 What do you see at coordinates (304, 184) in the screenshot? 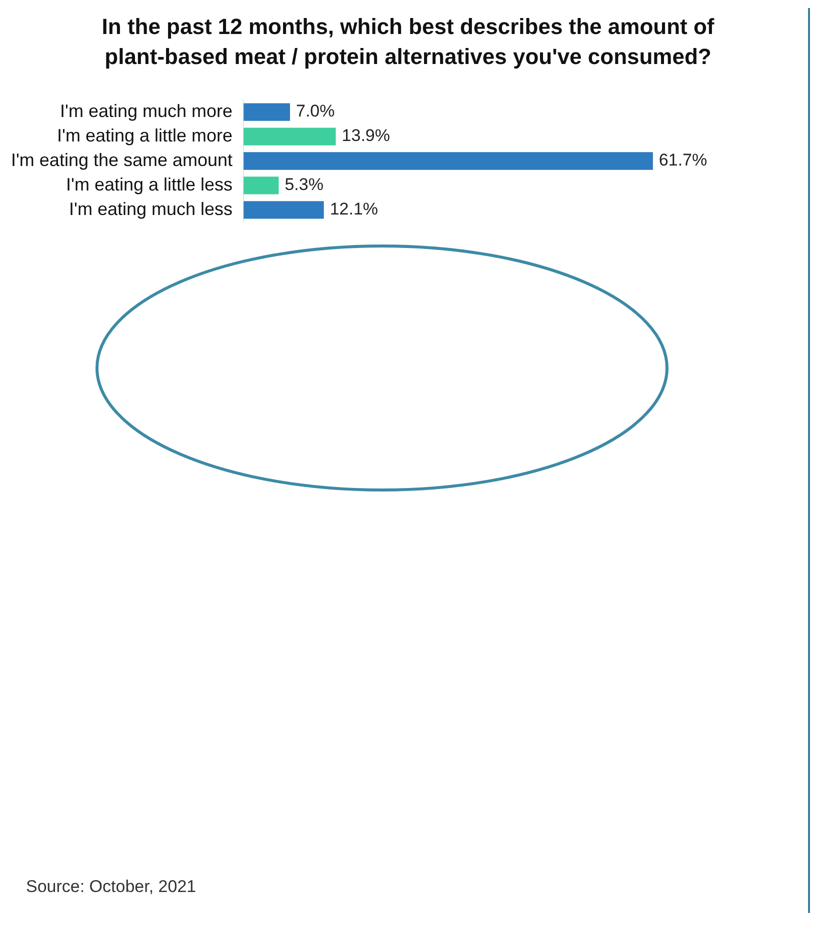
I see `data-label: 5.3%` at bounding box center [304, 184].